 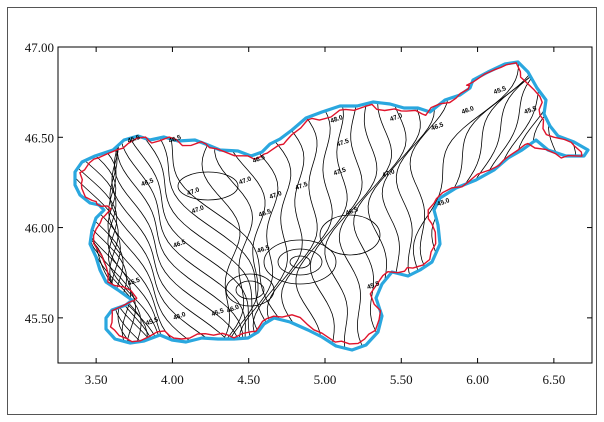 I want to click on x-tick-label: 5.50, so click(x=401, y=379).